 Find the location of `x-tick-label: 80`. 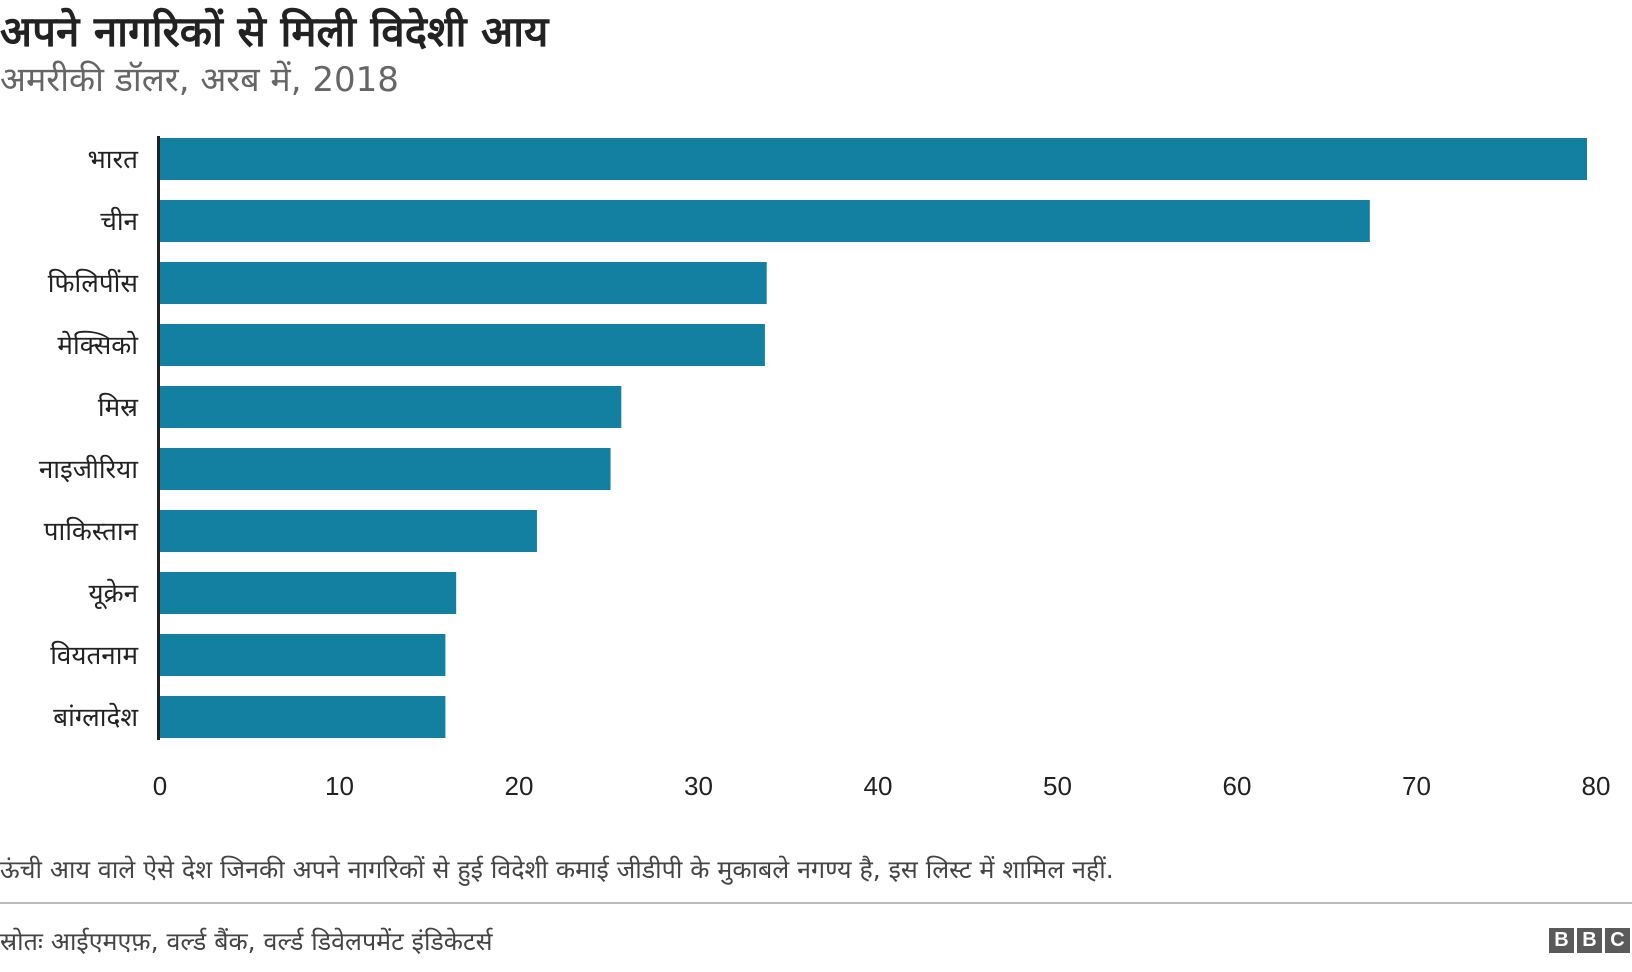

x-tick-label: 80 is located at coordinates (1596, 786).